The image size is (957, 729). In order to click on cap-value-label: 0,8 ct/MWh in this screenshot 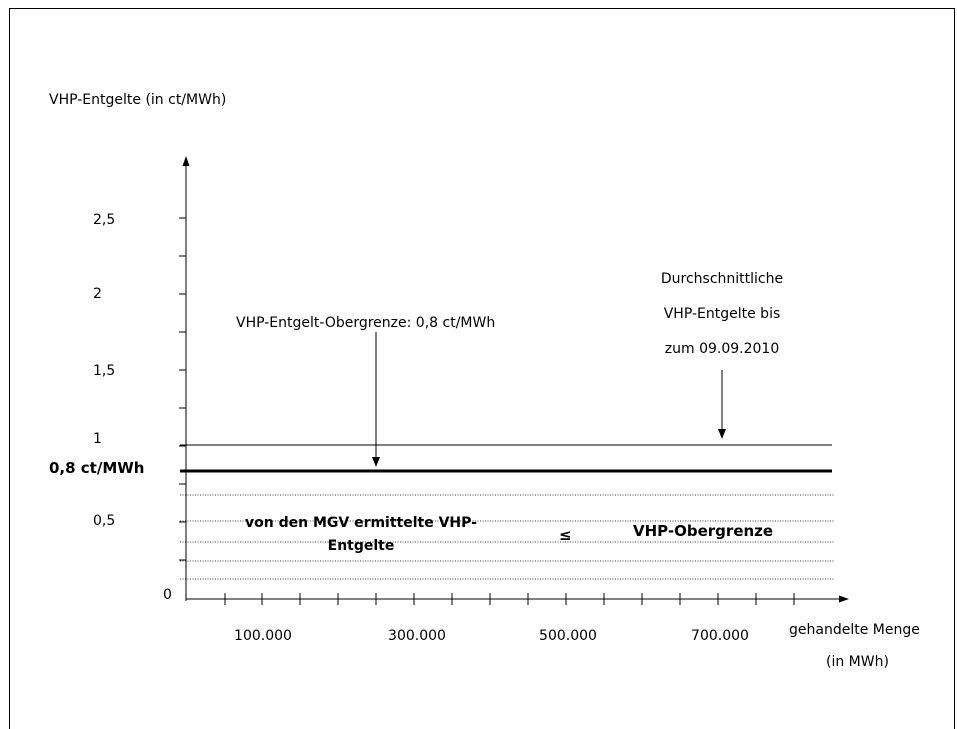, I will do `click(97, 468)`.